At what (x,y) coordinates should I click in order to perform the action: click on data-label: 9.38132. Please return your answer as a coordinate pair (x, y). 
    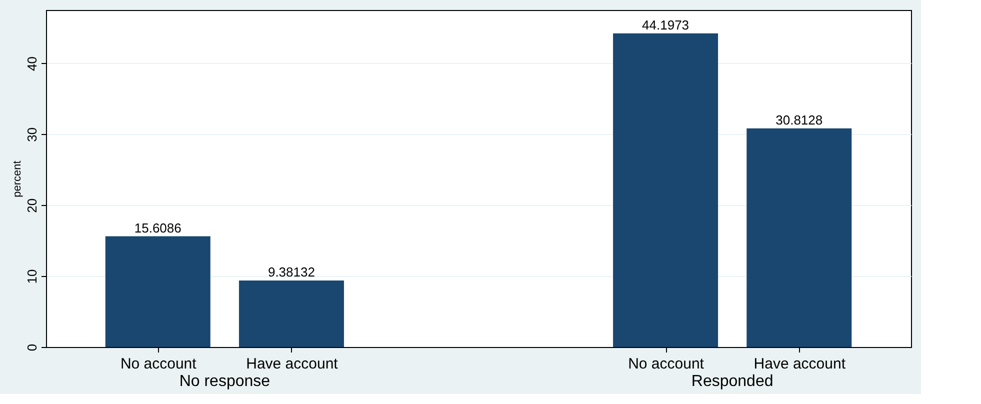
    Looking at the image, I should click on (291, 272).